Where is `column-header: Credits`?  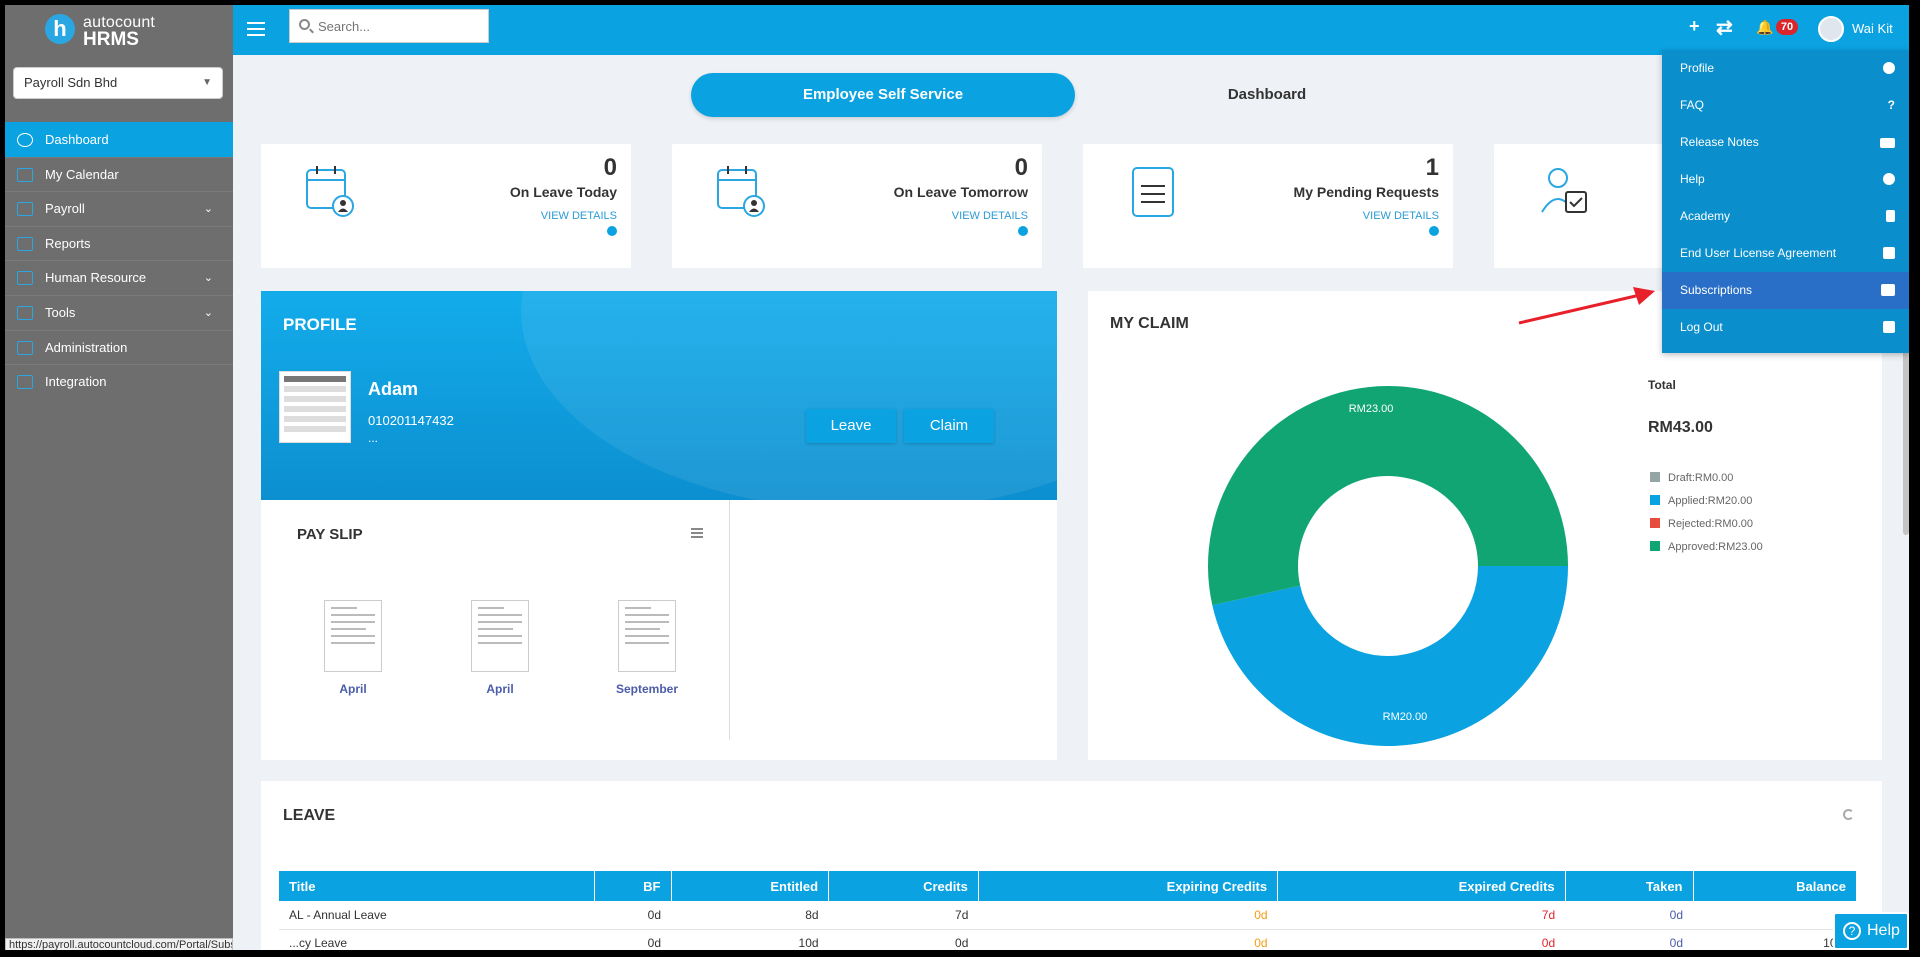 column-header: Credits is located at coordinates (903, 886).